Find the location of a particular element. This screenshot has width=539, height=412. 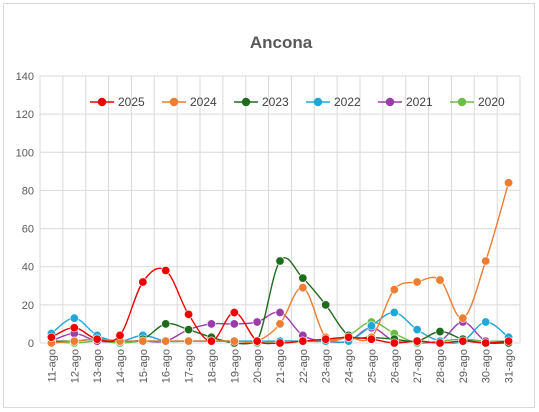

x-tick-label: 20-ago is located at coordinates (258, 366).